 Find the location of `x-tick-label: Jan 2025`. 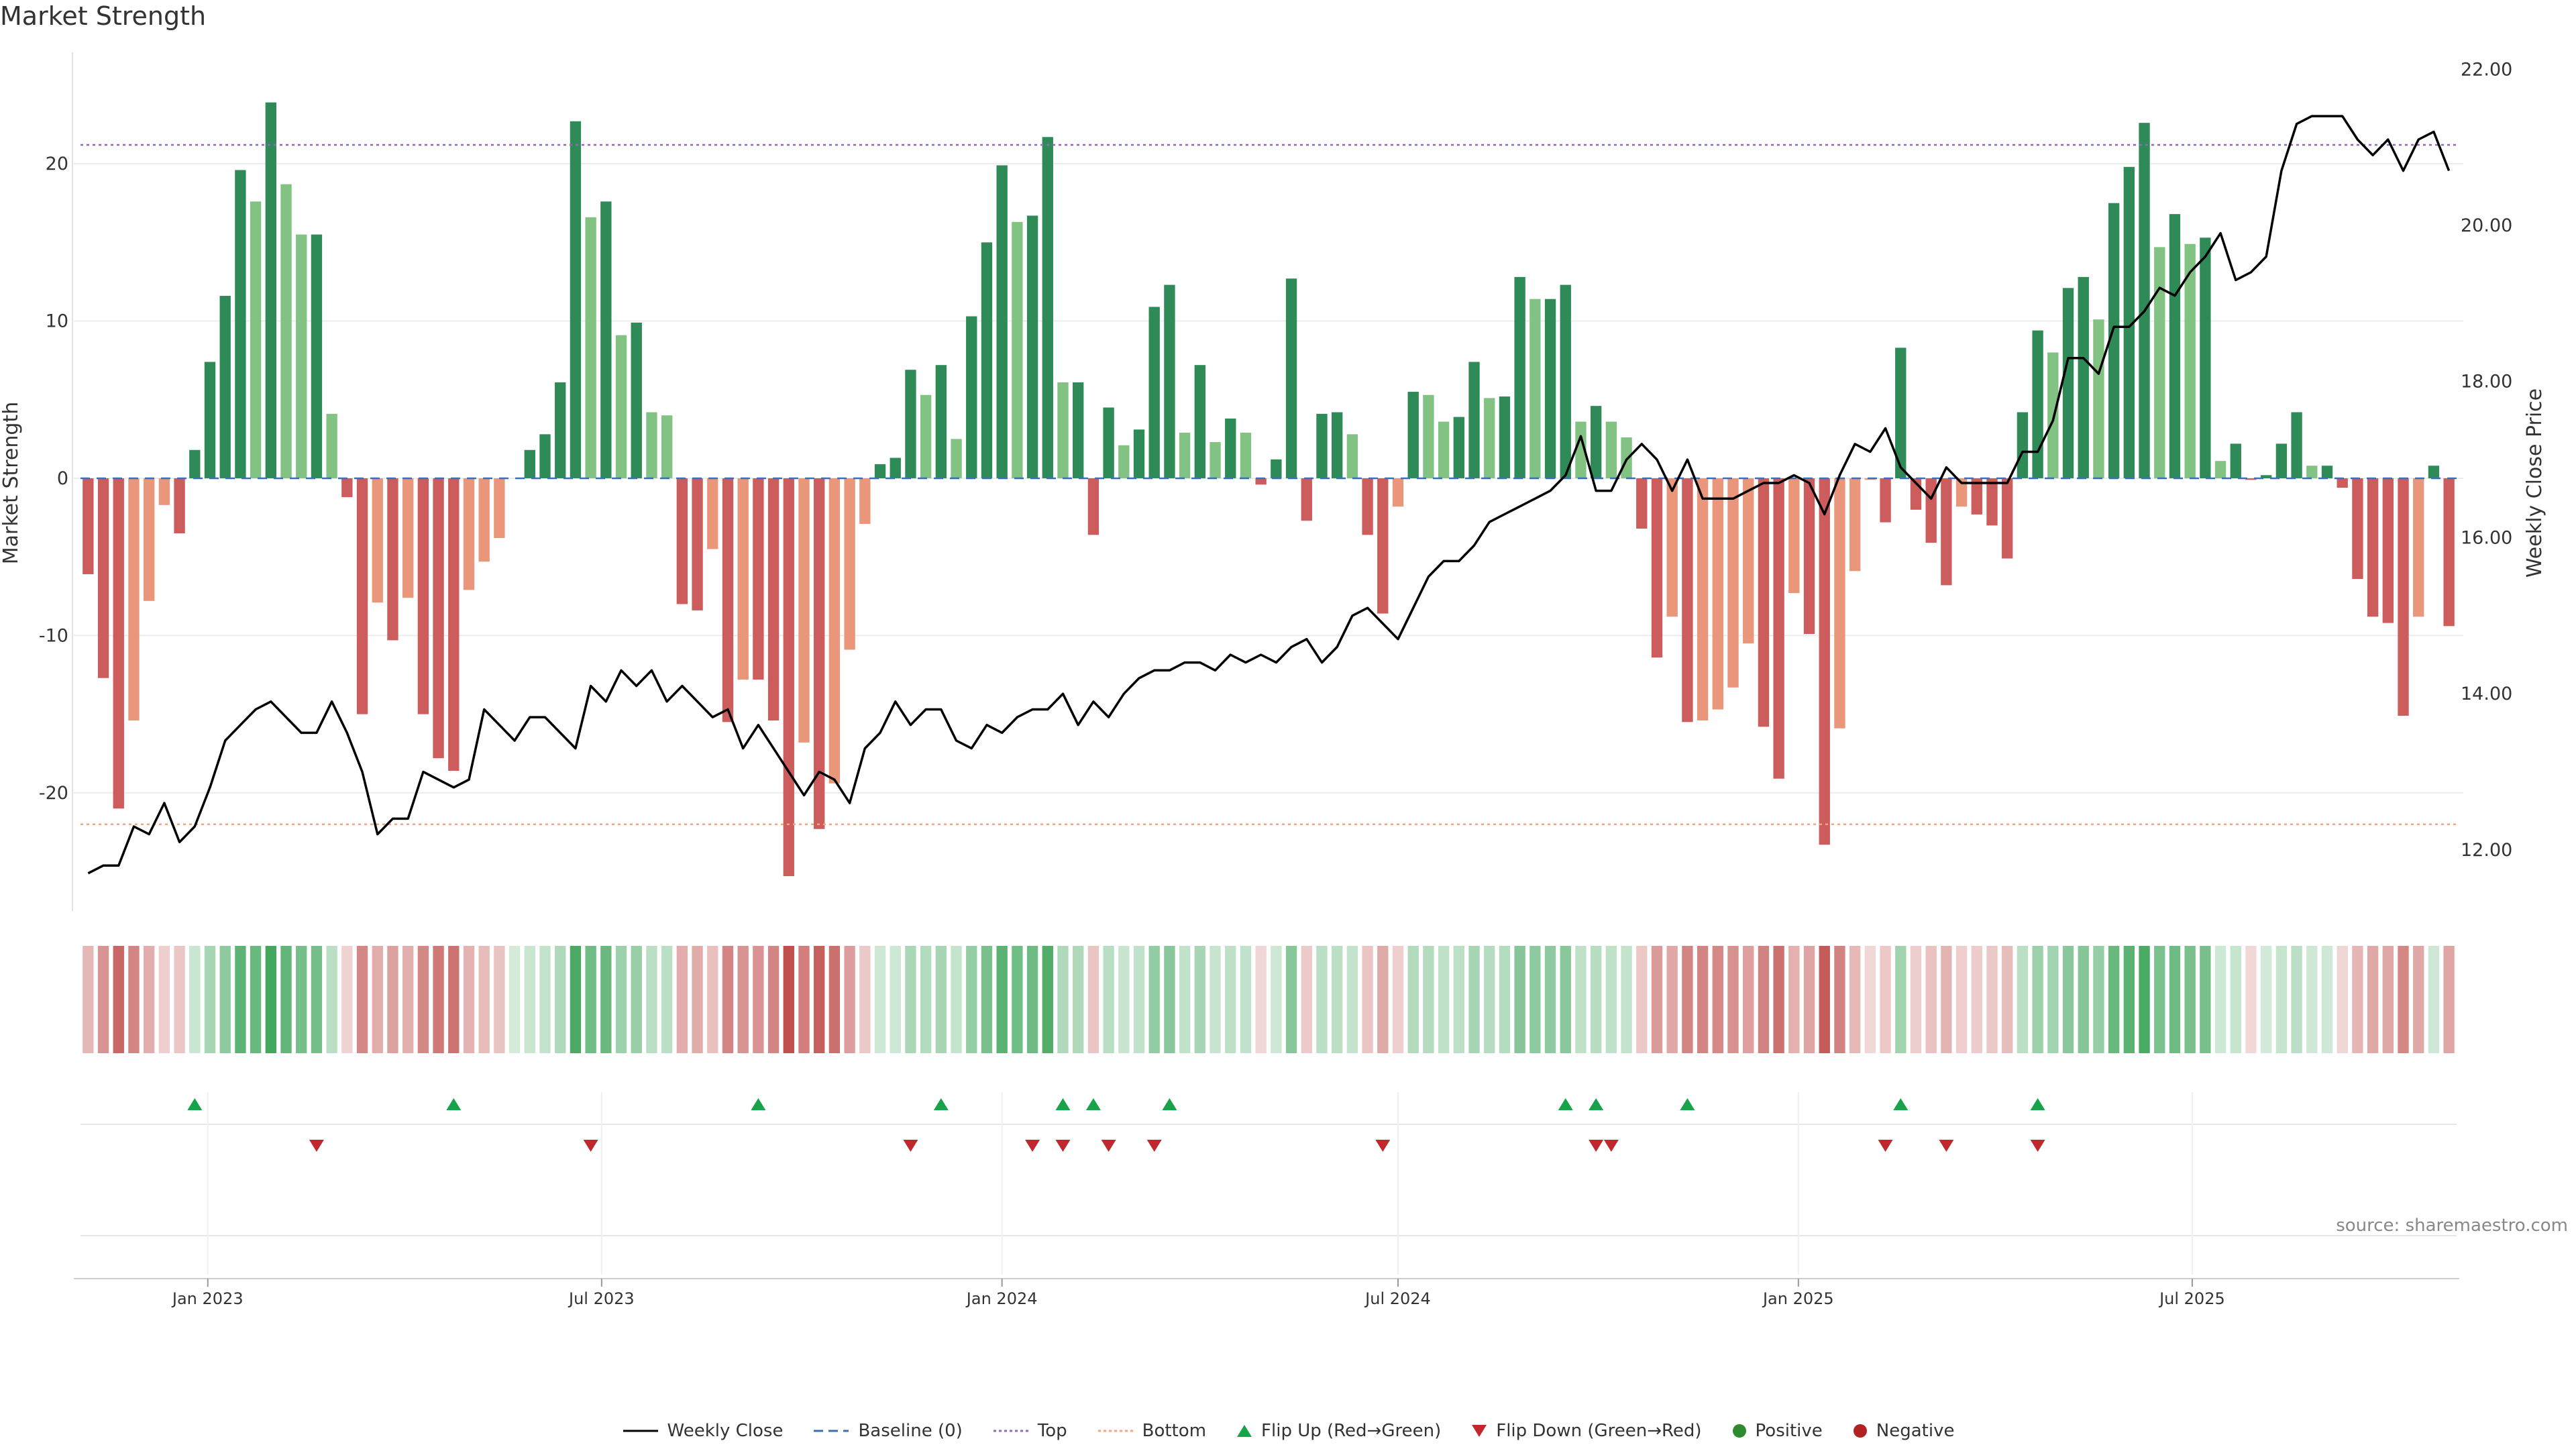

x-tick-label: Jan 2025 is located at coordinates (1798, 1298).